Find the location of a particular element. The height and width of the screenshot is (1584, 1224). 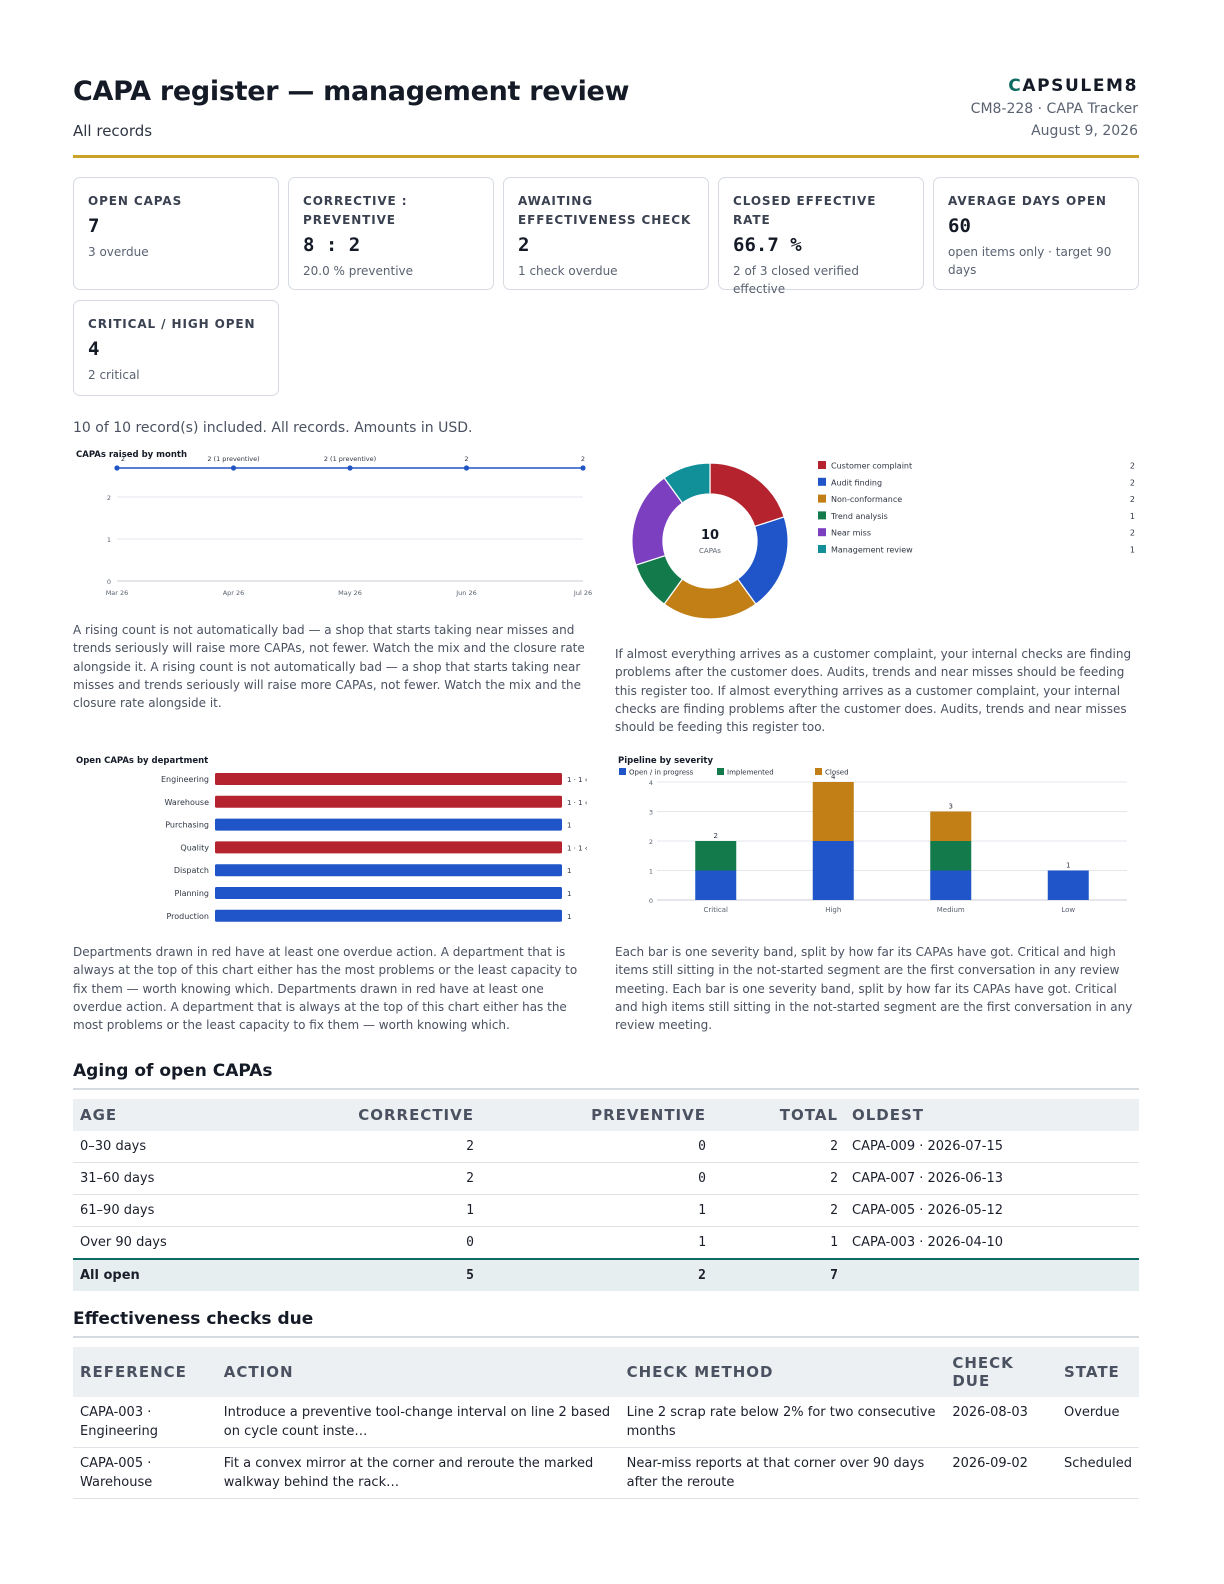

table-row: 31–60 days 2 0 2 CAPA-007 · 2026-06-13 is located at coordinates (606, 1178).